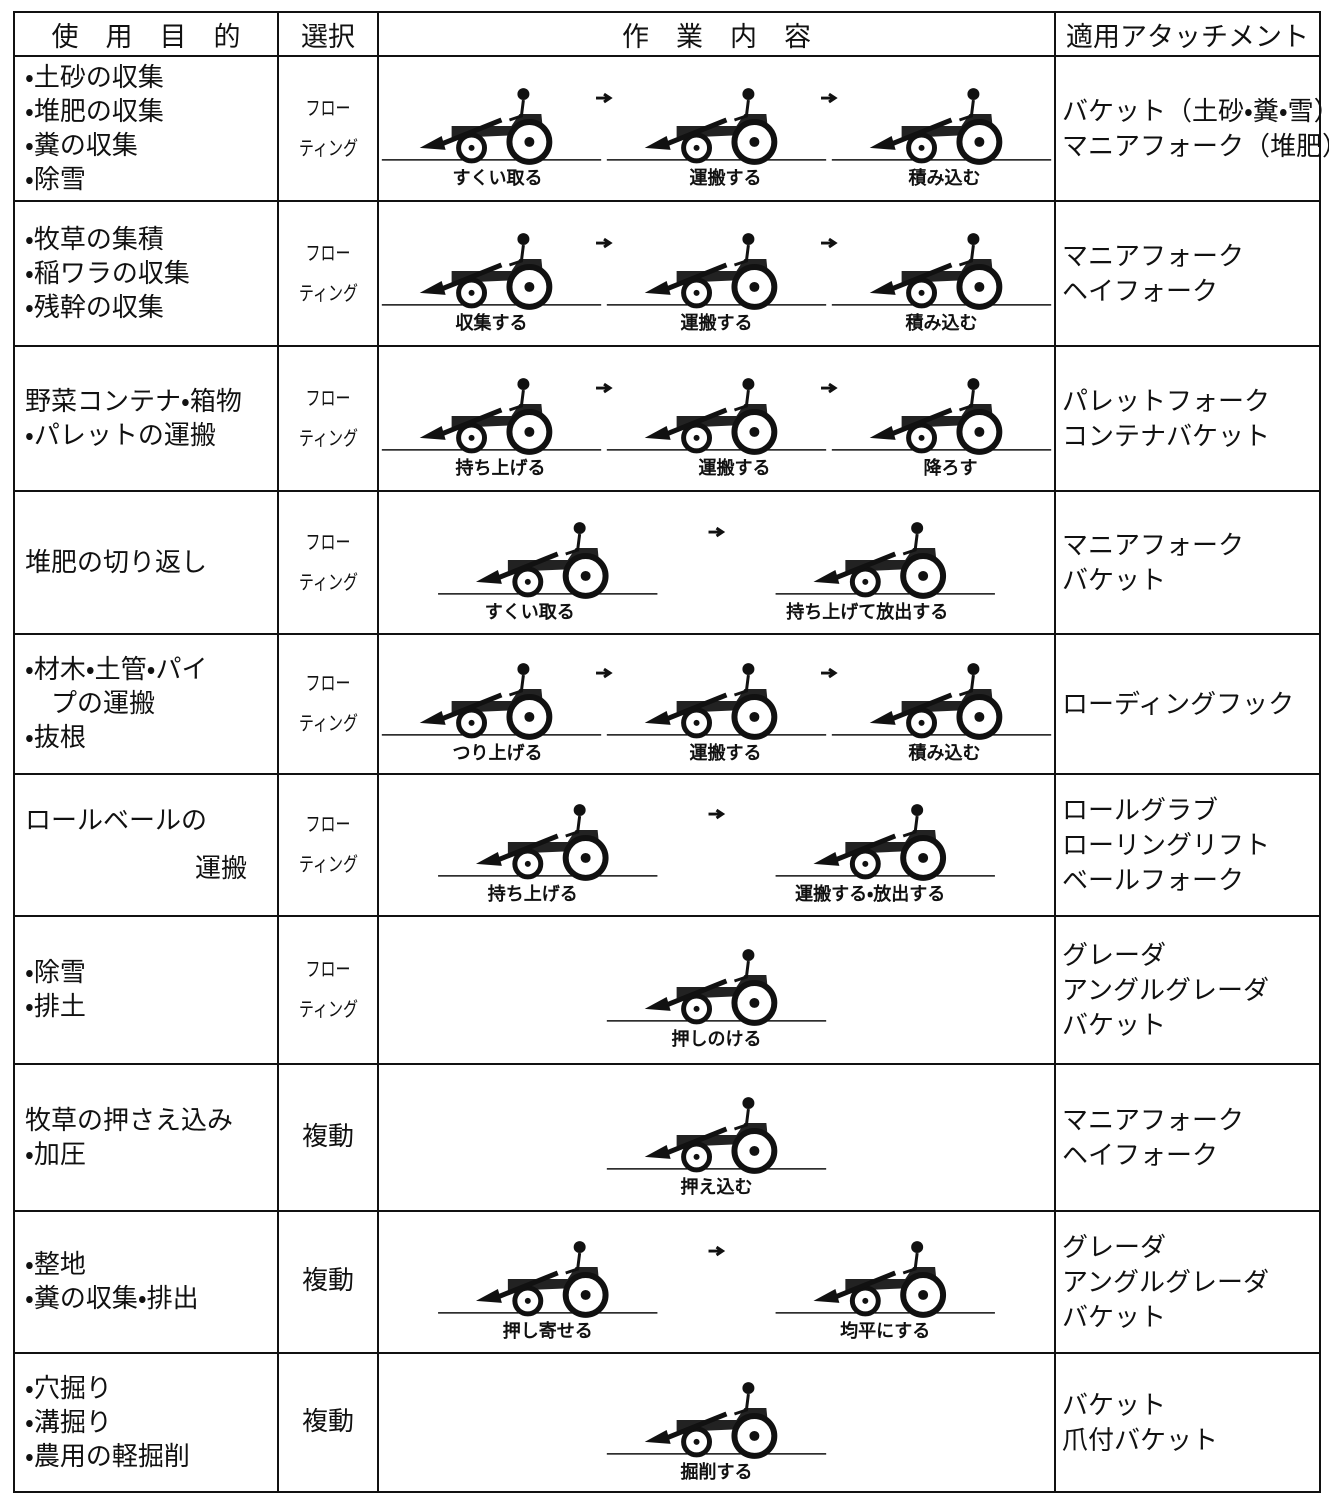 Image resolution: width=1329 pixels, height=1493 pixels. I want to click on attachment-line: コンテナバケット, so click(1166, 436).